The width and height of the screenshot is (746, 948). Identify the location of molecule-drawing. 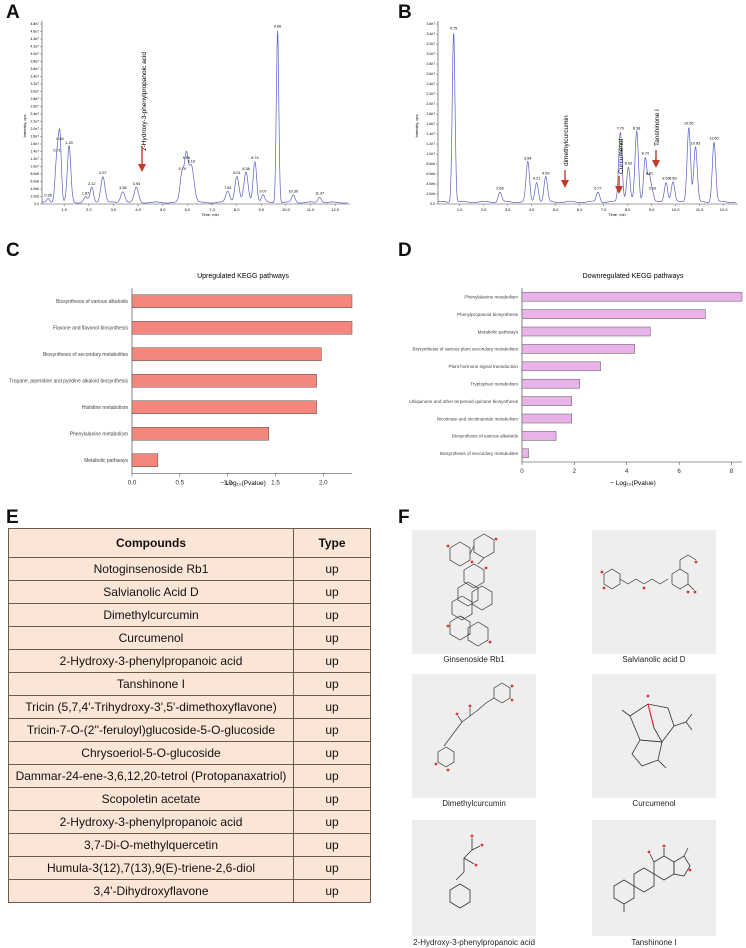
(657, 731).